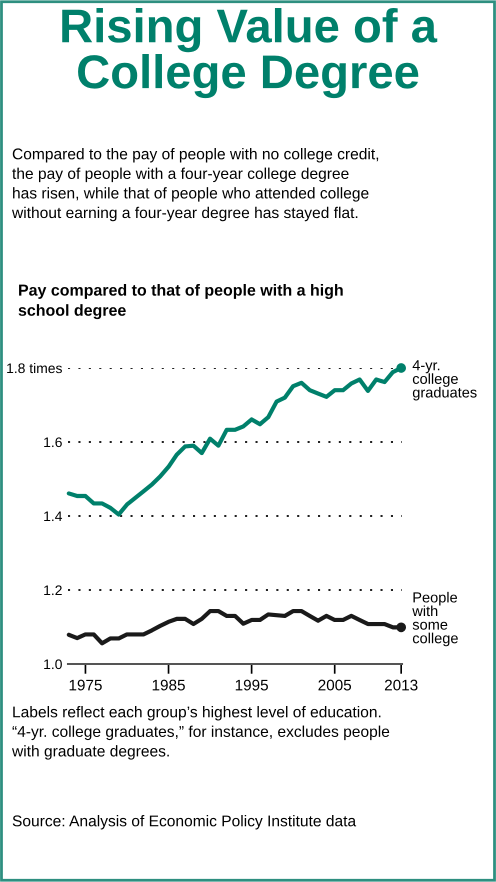  What do you see at coordinates (201, 733) in the screenshot?
I see `text: Labels reflect each group’s highest level of education. “4-yr. college graduates,” for instance, excludes people with graduate degrees.` at bounding box center [201, 733].